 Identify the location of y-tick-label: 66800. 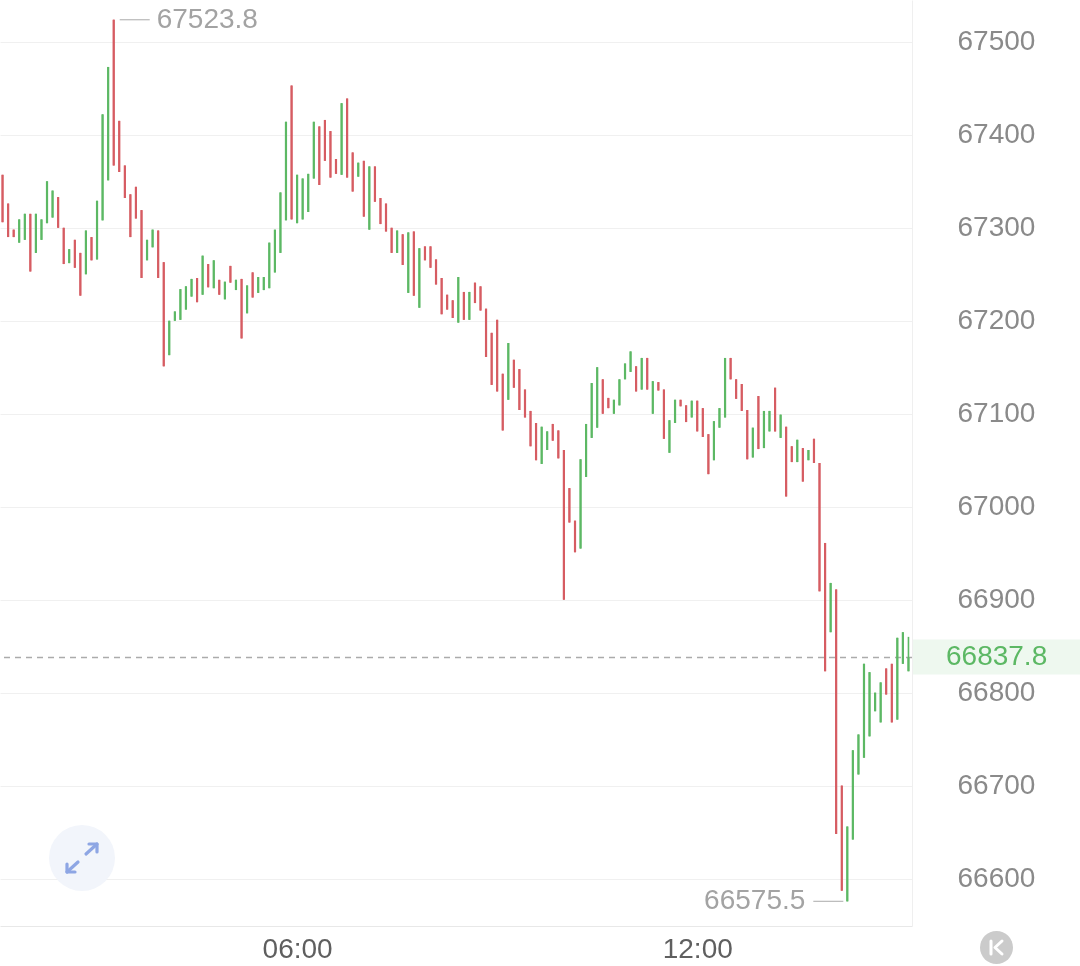
(996, 692).